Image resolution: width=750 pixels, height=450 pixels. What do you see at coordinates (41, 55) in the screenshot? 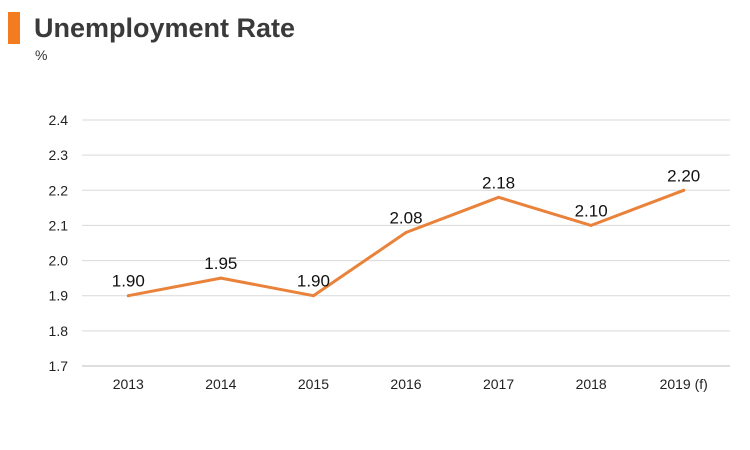
I see `unit-label: %` at bounding box center [41, 55].